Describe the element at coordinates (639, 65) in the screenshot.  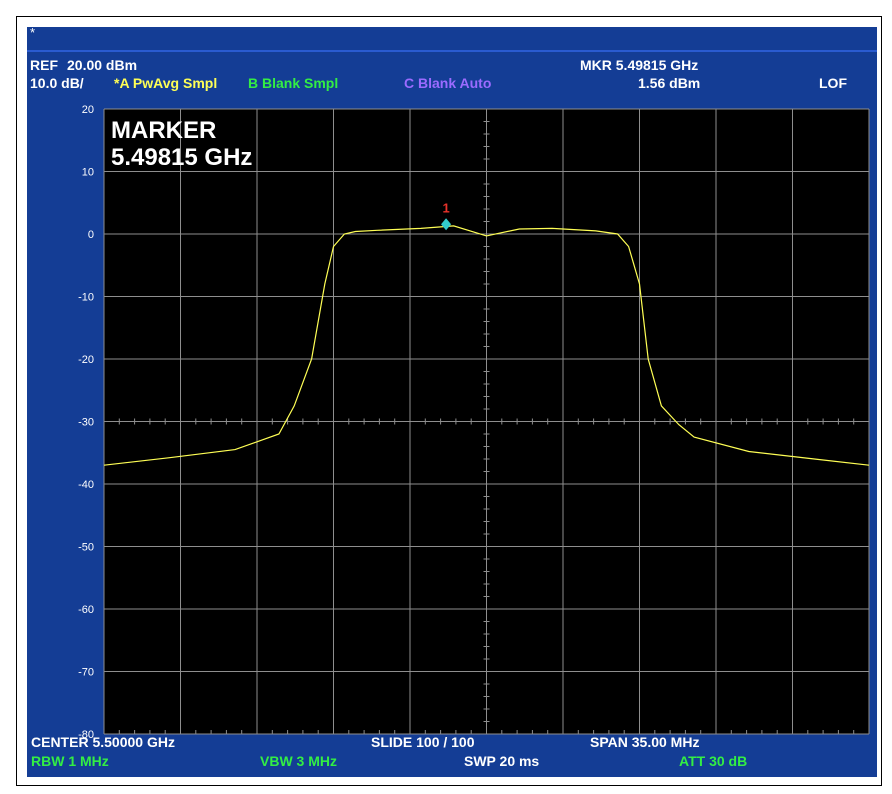
I see `marker-frequency: MKR 5.49815 GHz` at that location.